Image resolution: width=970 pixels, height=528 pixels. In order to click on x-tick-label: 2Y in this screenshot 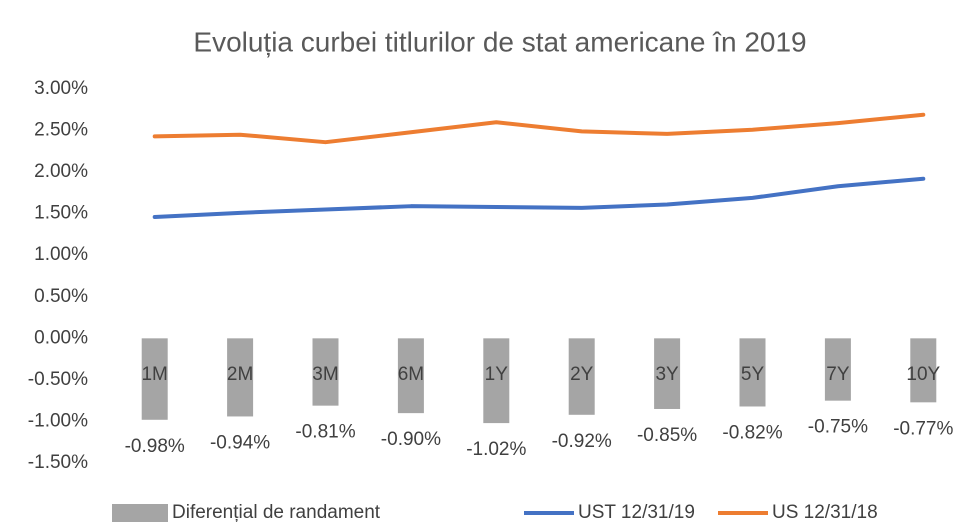, I will do `click(582, 374)`.